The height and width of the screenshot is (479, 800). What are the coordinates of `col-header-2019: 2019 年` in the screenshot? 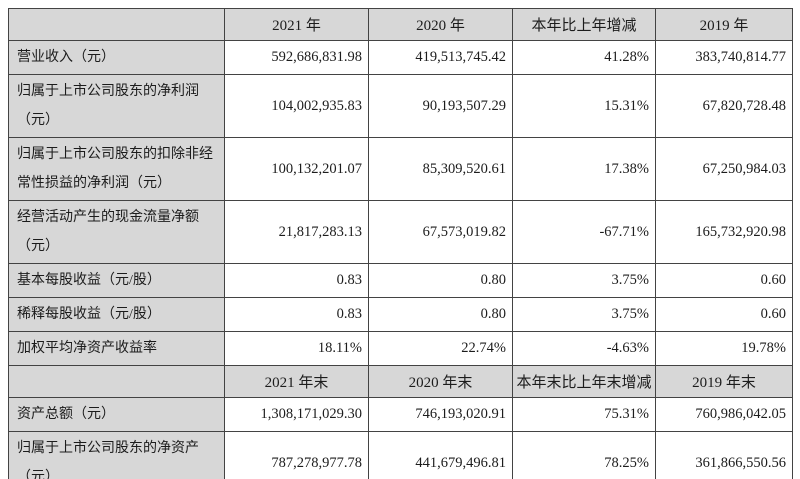 It's located at (724, 24).